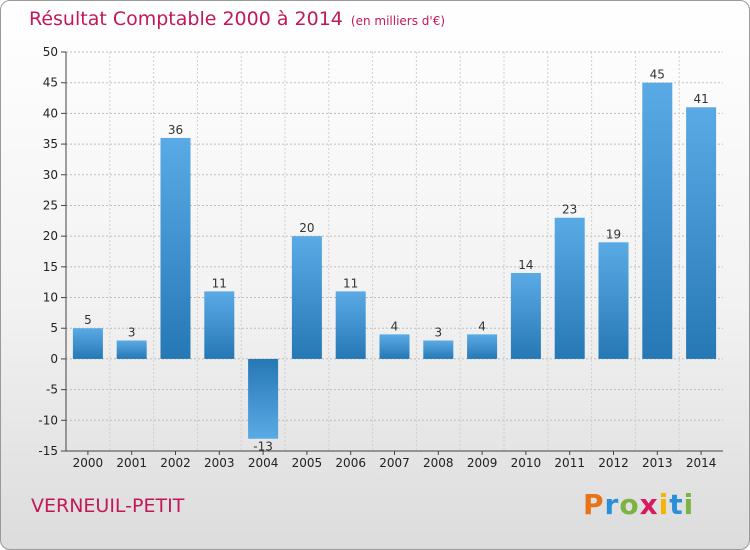 This screenshot has width=750, height=550. Describe the element at coordinates (657, 75) in the screenshot. I see `data-label-2013: 45` at that location.